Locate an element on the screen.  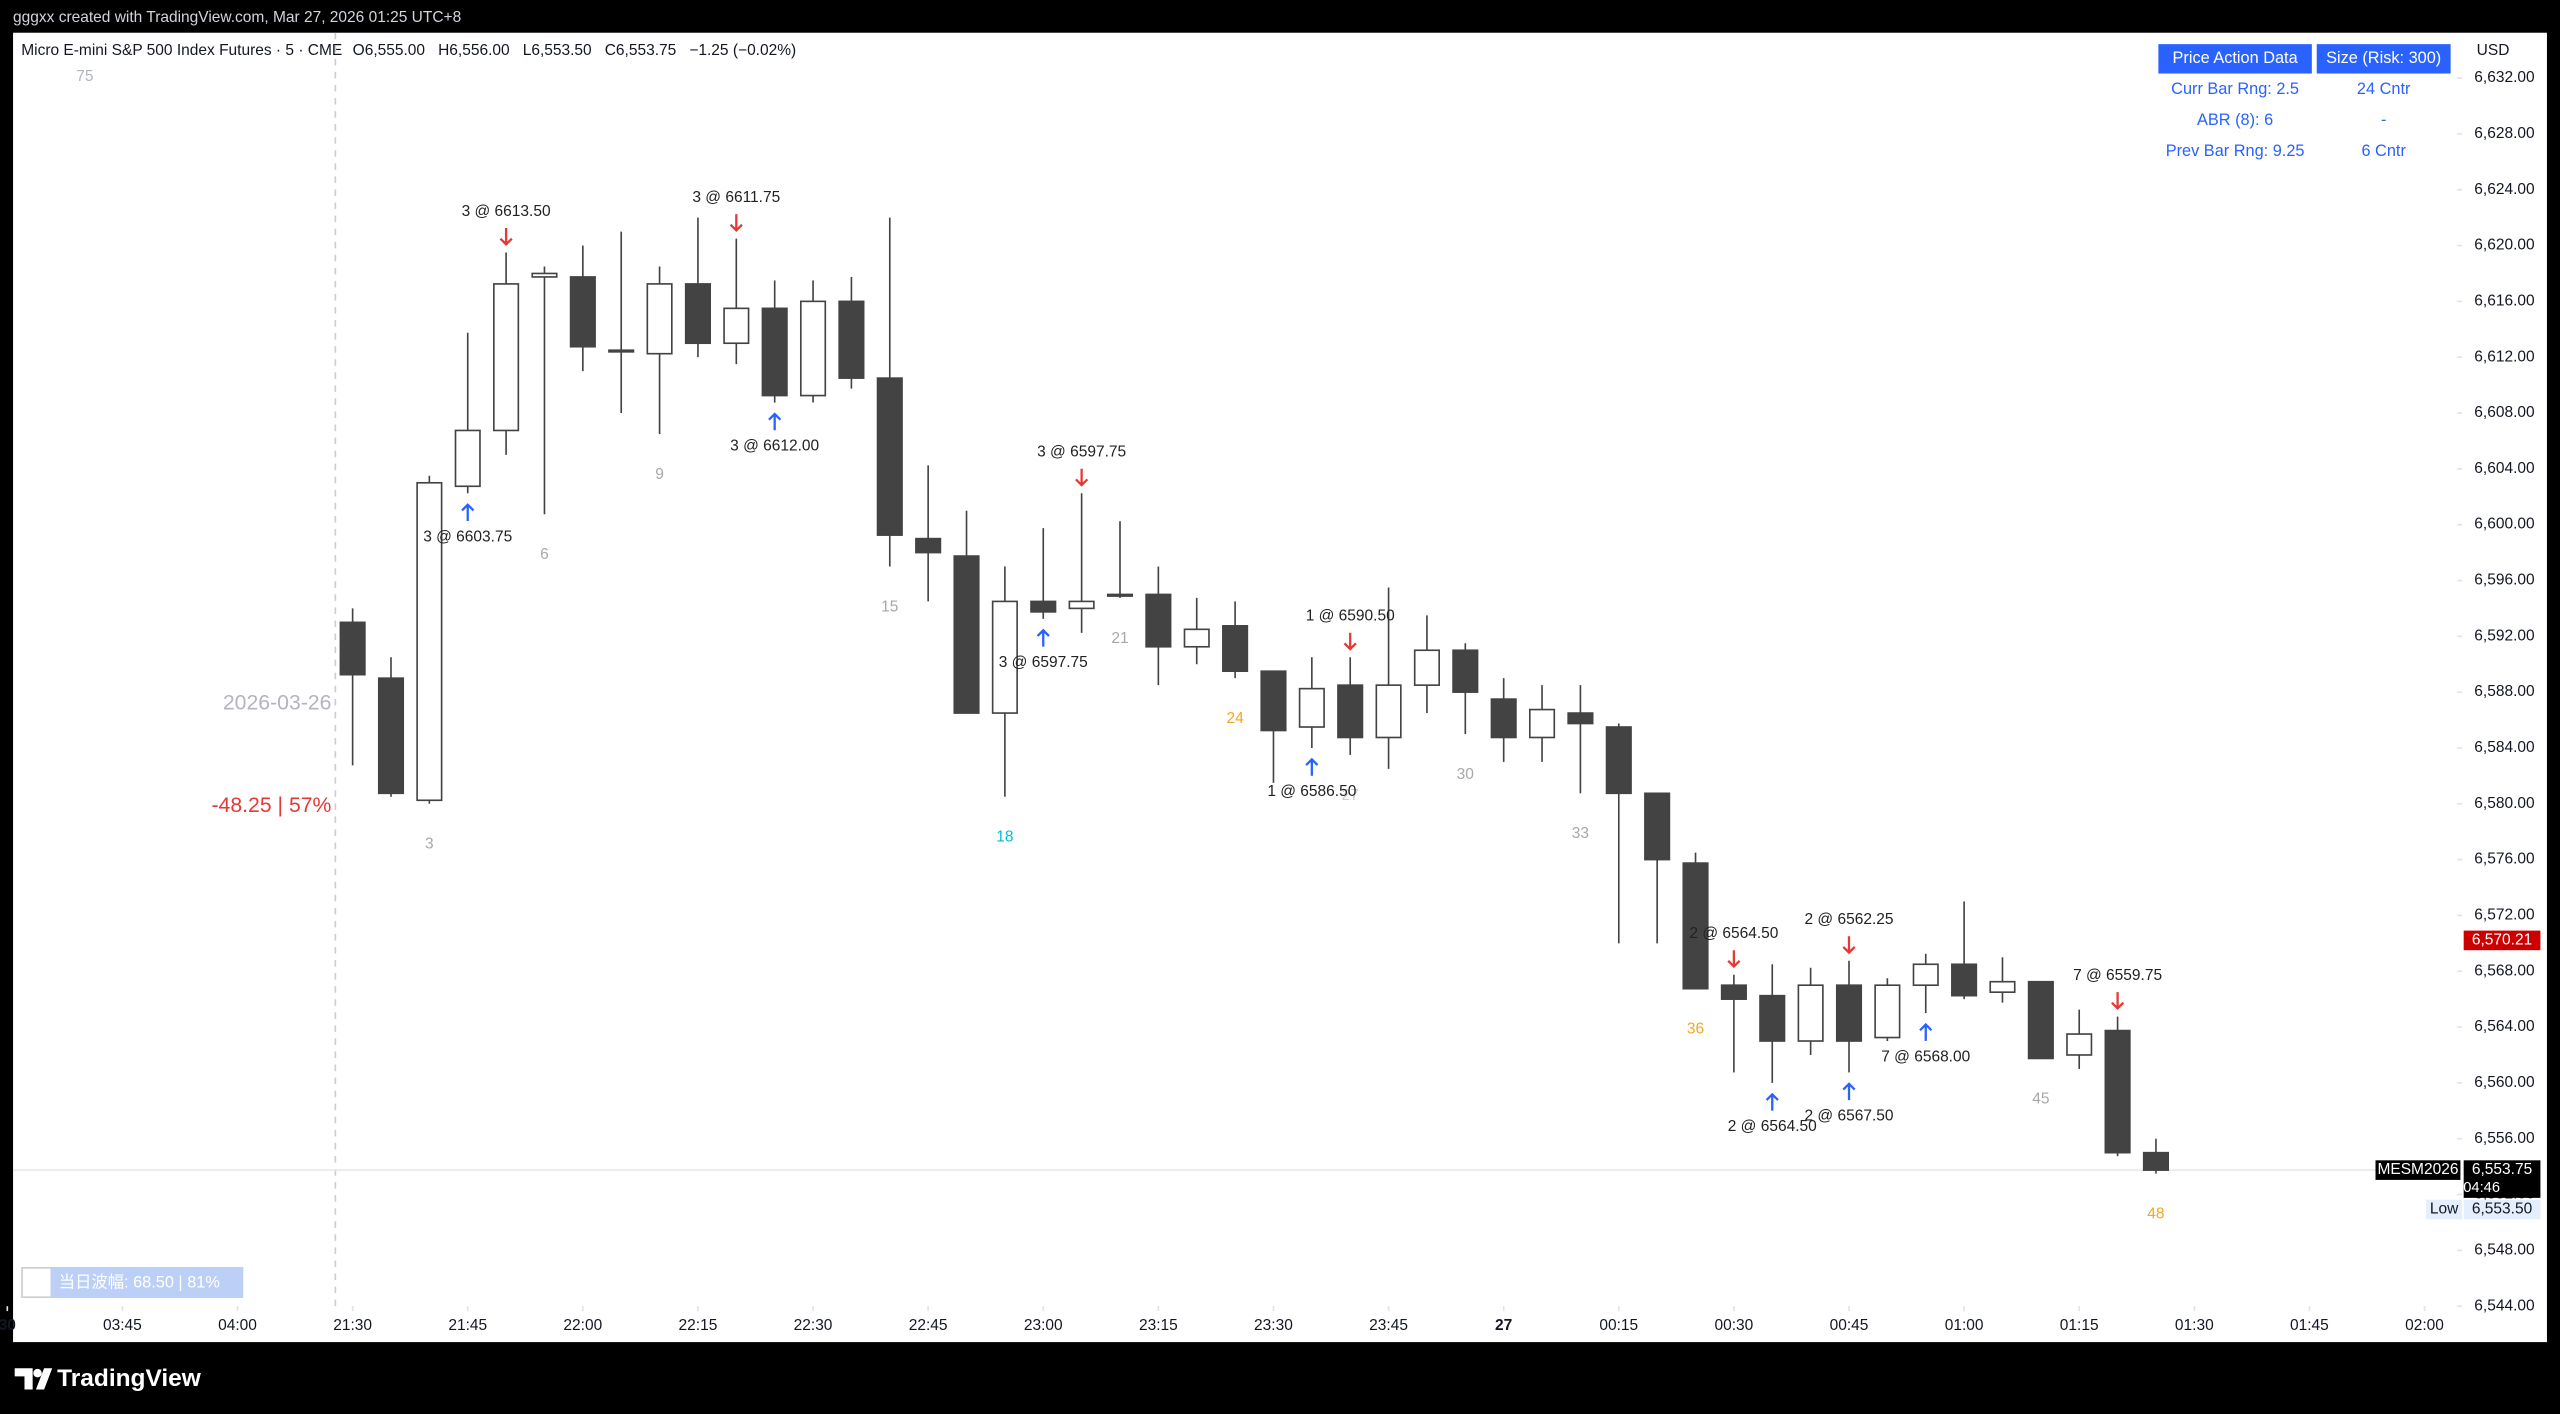
session-date: 2026-03-26 is located at coordinates (277, 702).